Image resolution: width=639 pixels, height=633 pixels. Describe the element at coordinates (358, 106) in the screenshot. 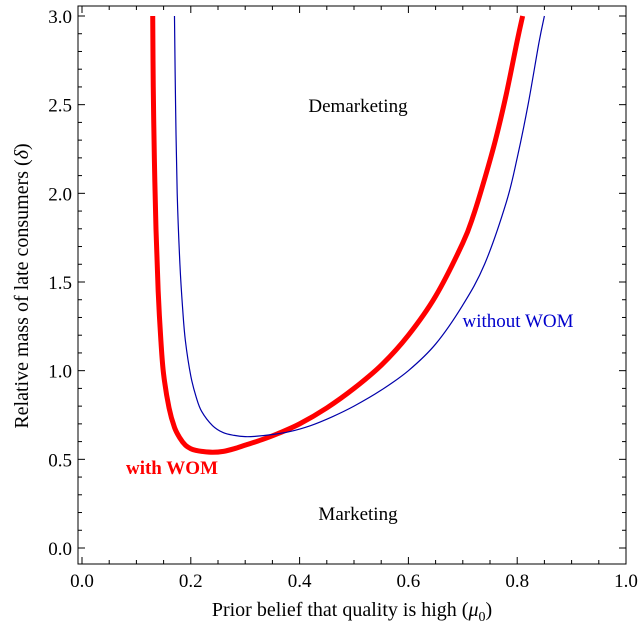

I see `annotation-demarketing: Demarketing` at that location.